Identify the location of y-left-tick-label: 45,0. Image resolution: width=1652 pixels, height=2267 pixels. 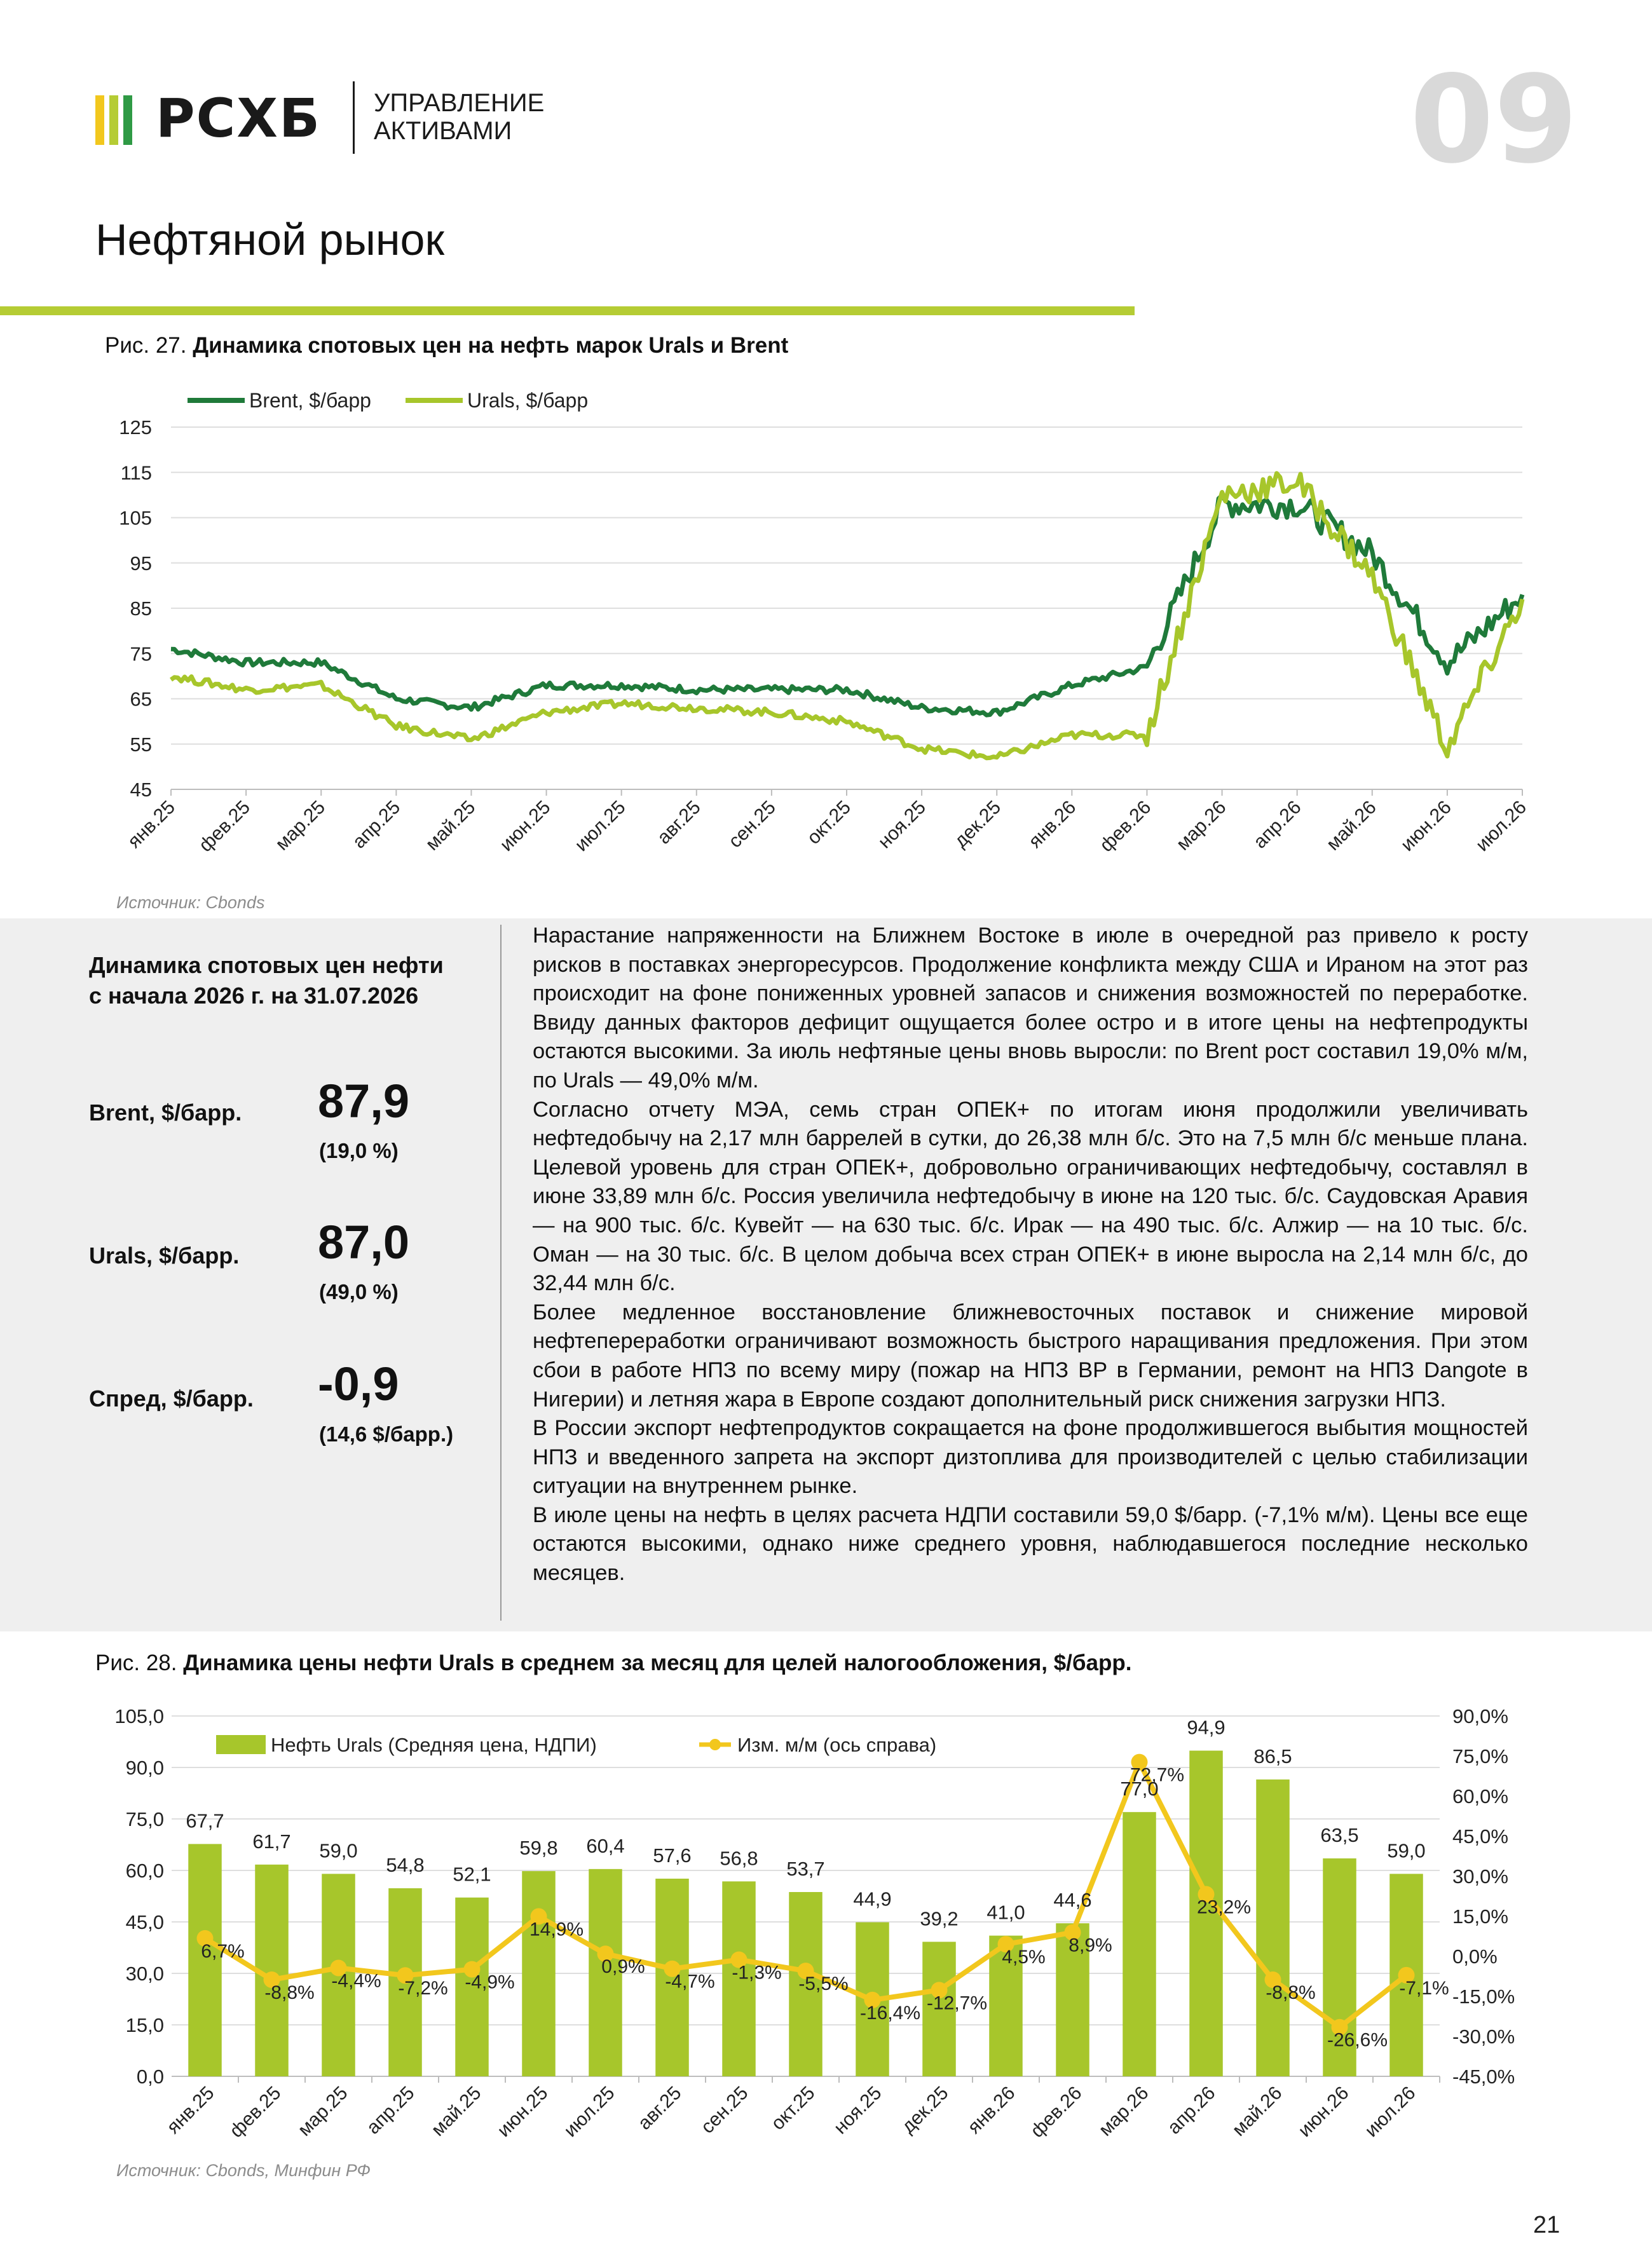
(145, 1922).